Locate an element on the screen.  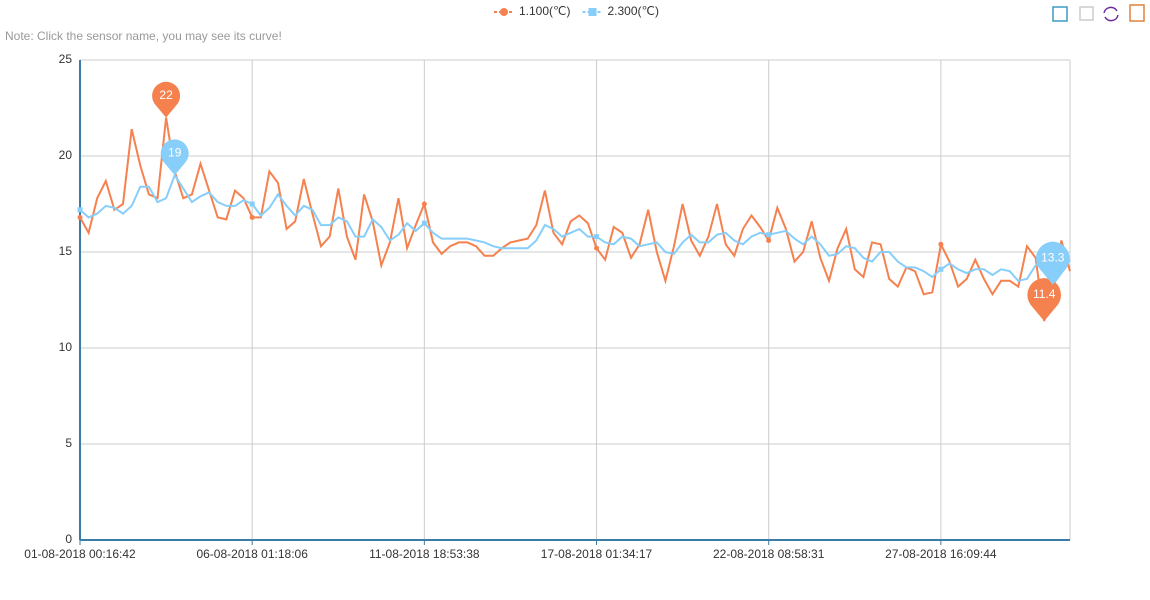
x-tick-label: 17-08-2018 01:34:17 is located at coordinates (597, 554).